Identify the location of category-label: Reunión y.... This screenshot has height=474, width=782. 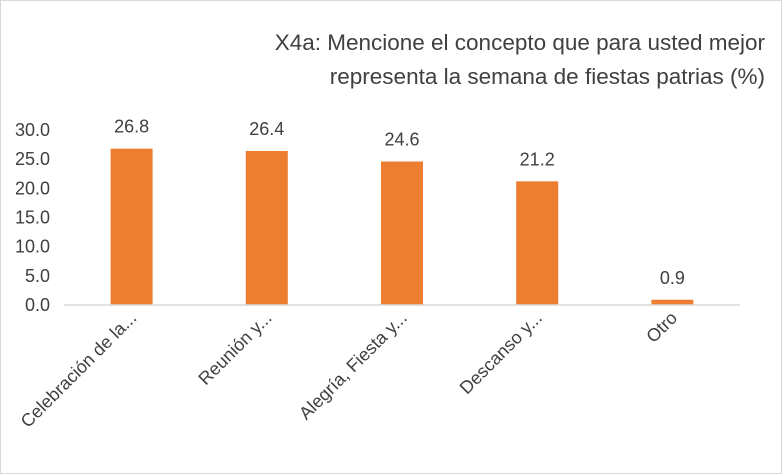
(234, 348).